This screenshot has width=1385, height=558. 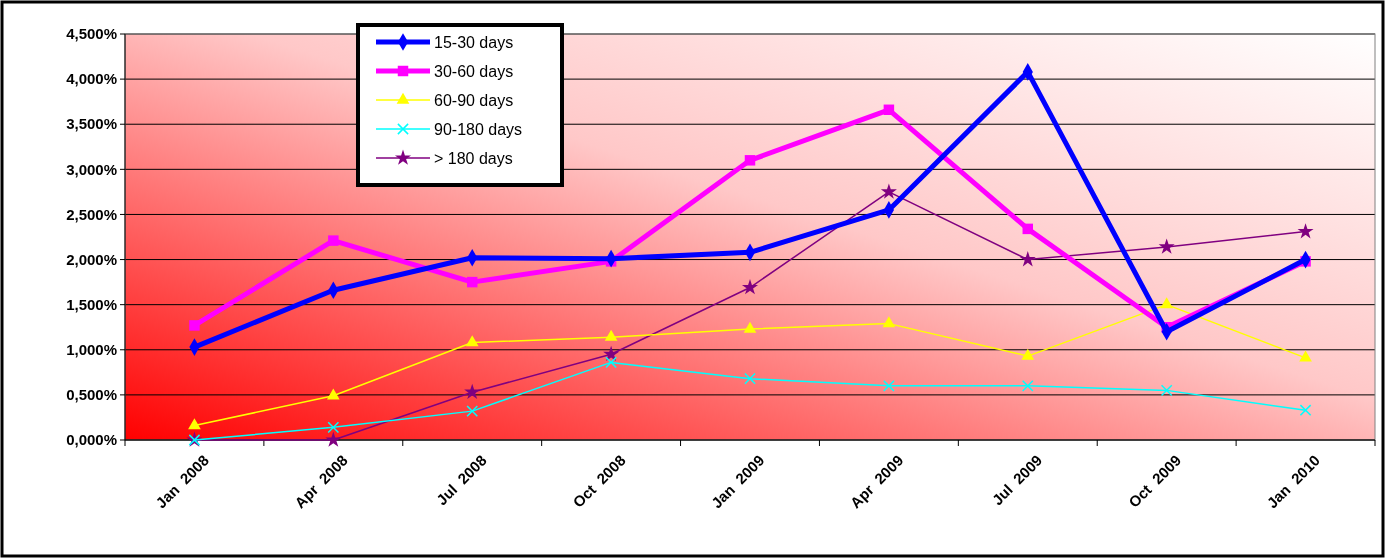 What do you see at coordinates (91, 440) in the screenshot?
I see `y-tick-label: 0,000%` at bounding box center [91, 440].